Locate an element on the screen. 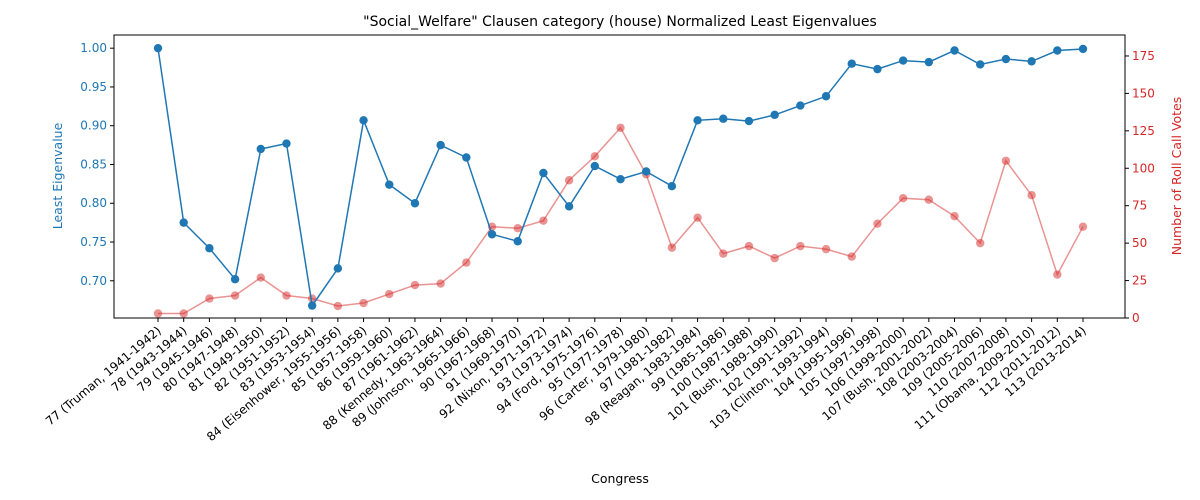  right-y-tick-label: 150 is located at coordinates (1143, 93).